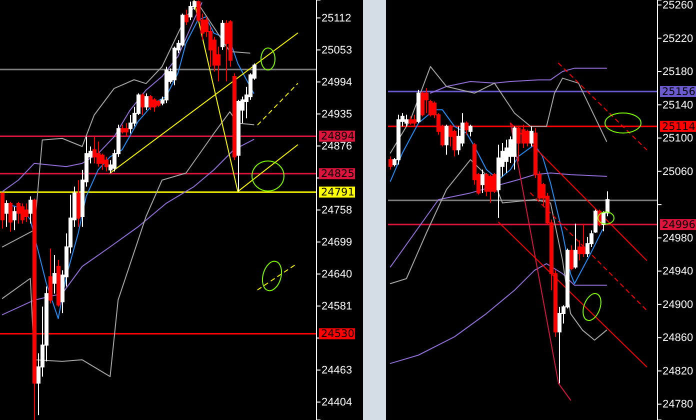 Image resolution: width=696 pixels, height=420 pixels. I want to click on y-tick-label: 25260, so click(678, 6).